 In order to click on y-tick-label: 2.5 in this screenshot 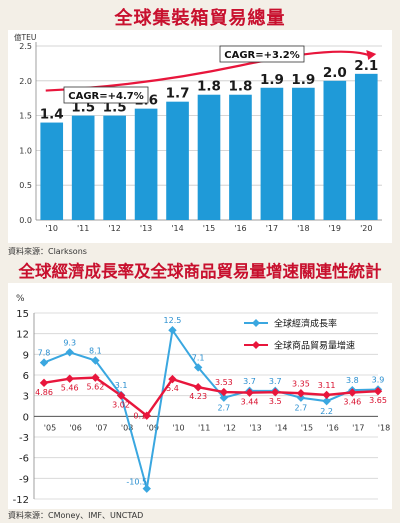, I will do `click(25, 46)`.